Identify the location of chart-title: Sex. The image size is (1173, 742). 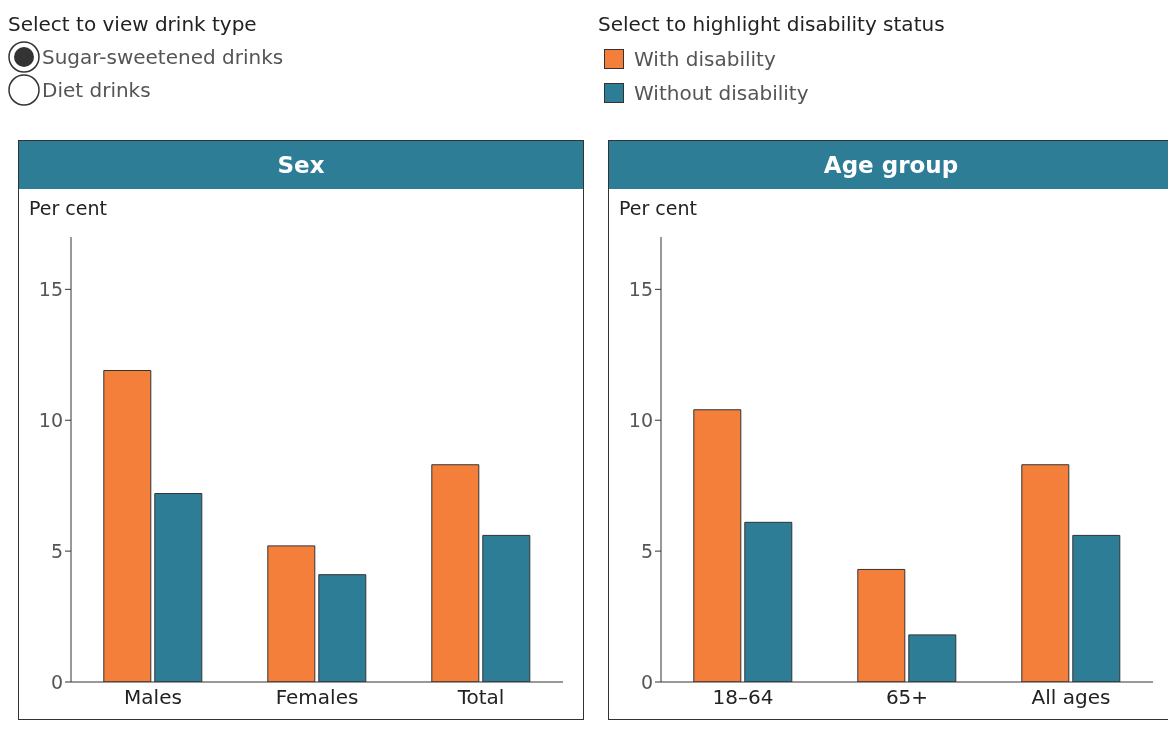
(301, 165).